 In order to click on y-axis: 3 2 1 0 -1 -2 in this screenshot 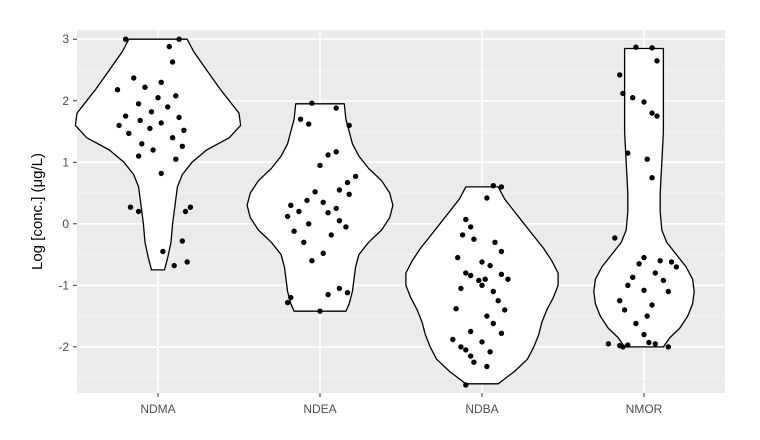, I will do `click(67, 193)`.